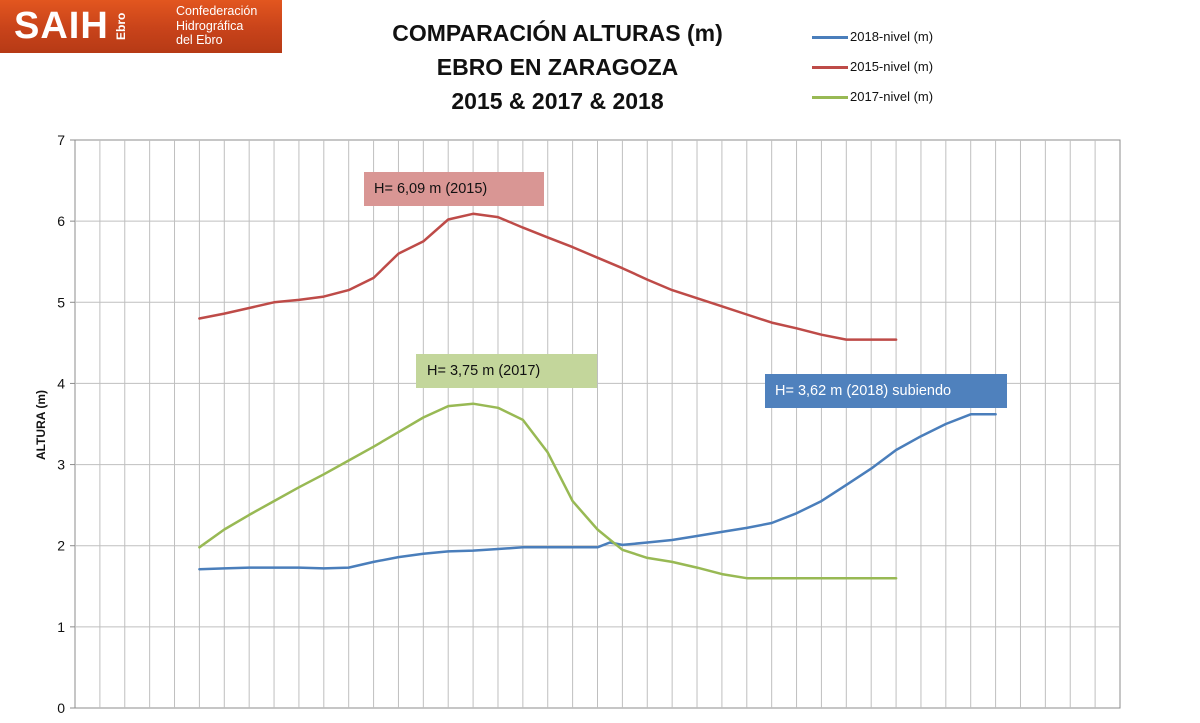 The height and width of the screenshot is (723, 1200). I want to click on annotation-2018-rising: H= 3,62 m (2018) subiendo, so click(886, 391).